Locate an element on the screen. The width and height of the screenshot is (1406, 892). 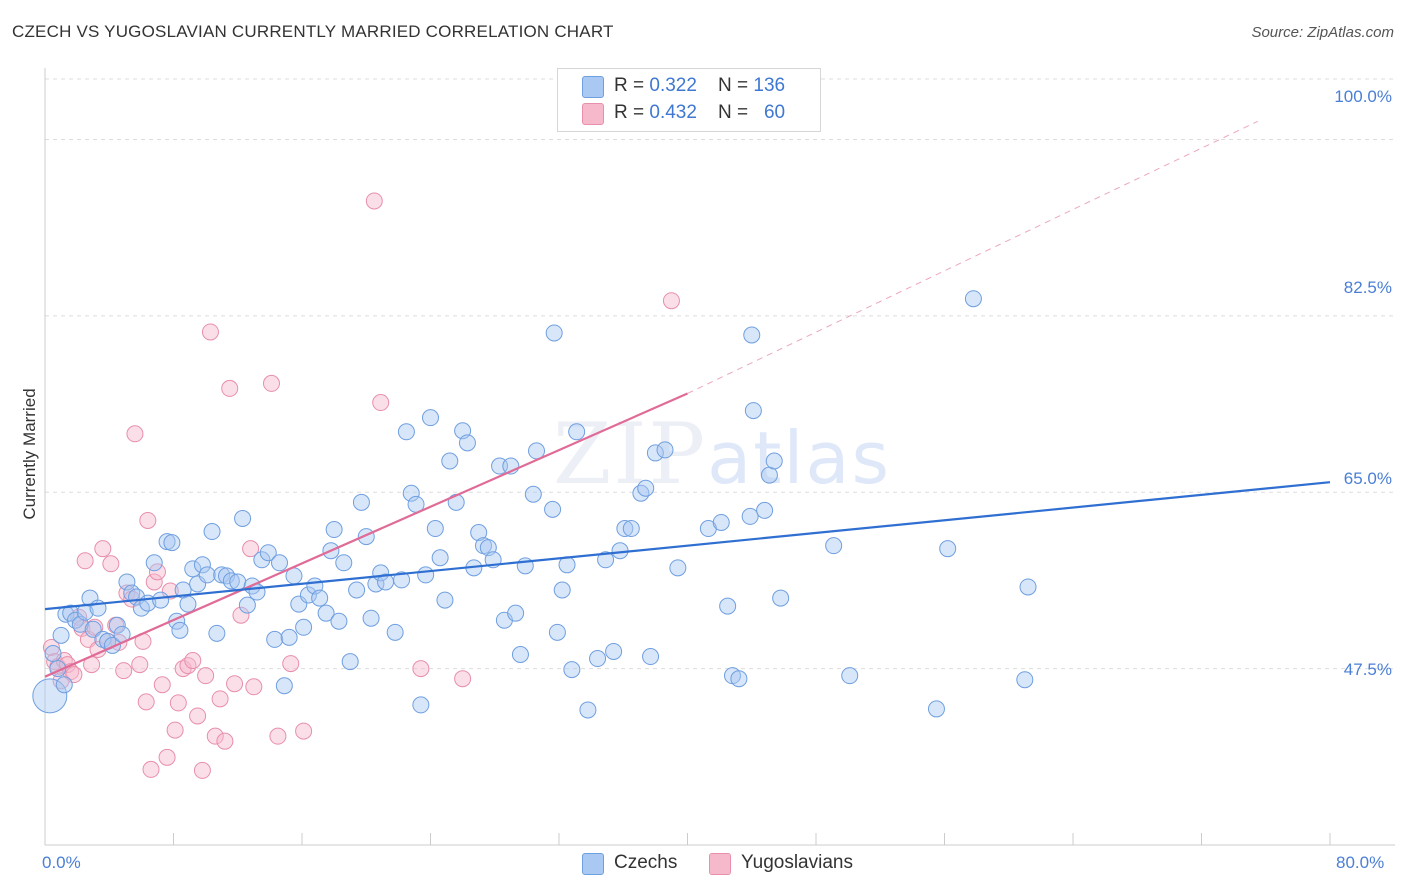
watermark-atlas: atlas is located at coordinates (799, 458).